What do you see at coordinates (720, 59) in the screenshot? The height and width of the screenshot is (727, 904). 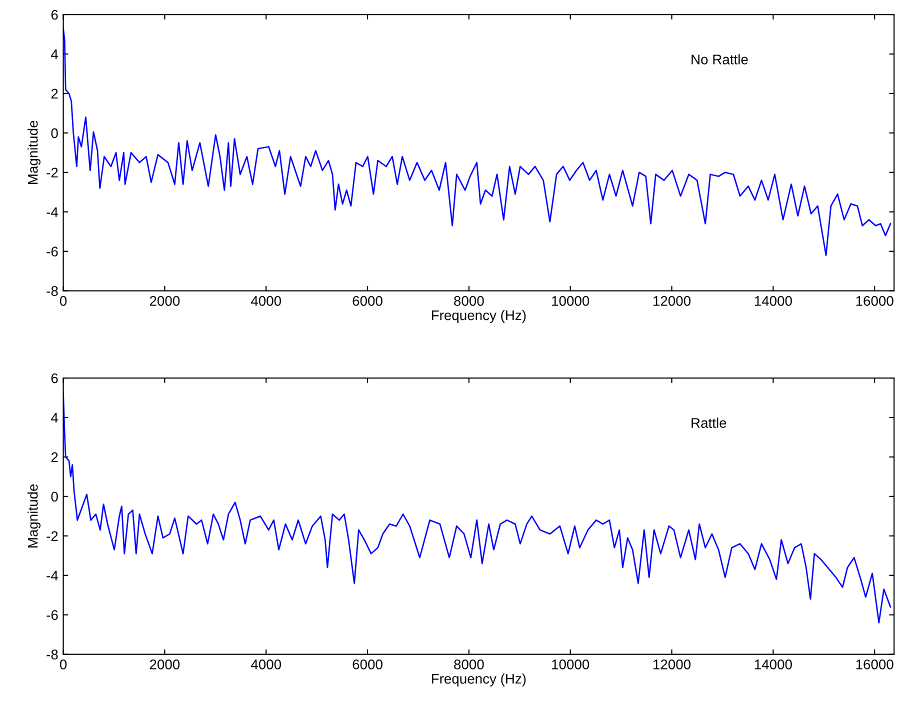 I see `annotation: No Rattle` at bounding box center [720, 59].